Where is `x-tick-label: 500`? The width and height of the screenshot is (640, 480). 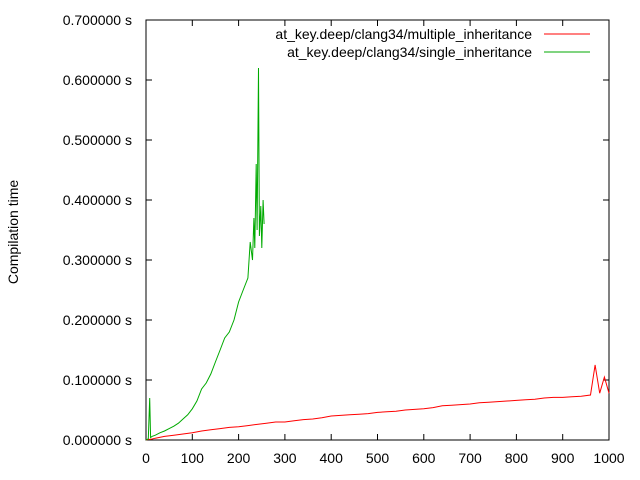
x-tick-label: 500 is located at coordinates (378, 458).